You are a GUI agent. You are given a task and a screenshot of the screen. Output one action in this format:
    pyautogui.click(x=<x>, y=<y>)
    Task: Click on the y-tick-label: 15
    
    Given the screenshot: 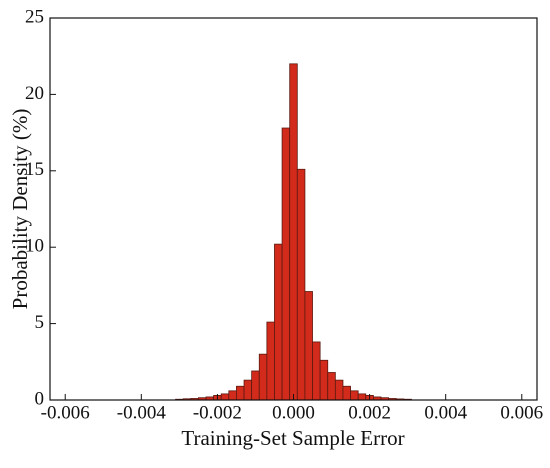 What is the action you would take?
    pyautogui.click(x=34, y=169)
    